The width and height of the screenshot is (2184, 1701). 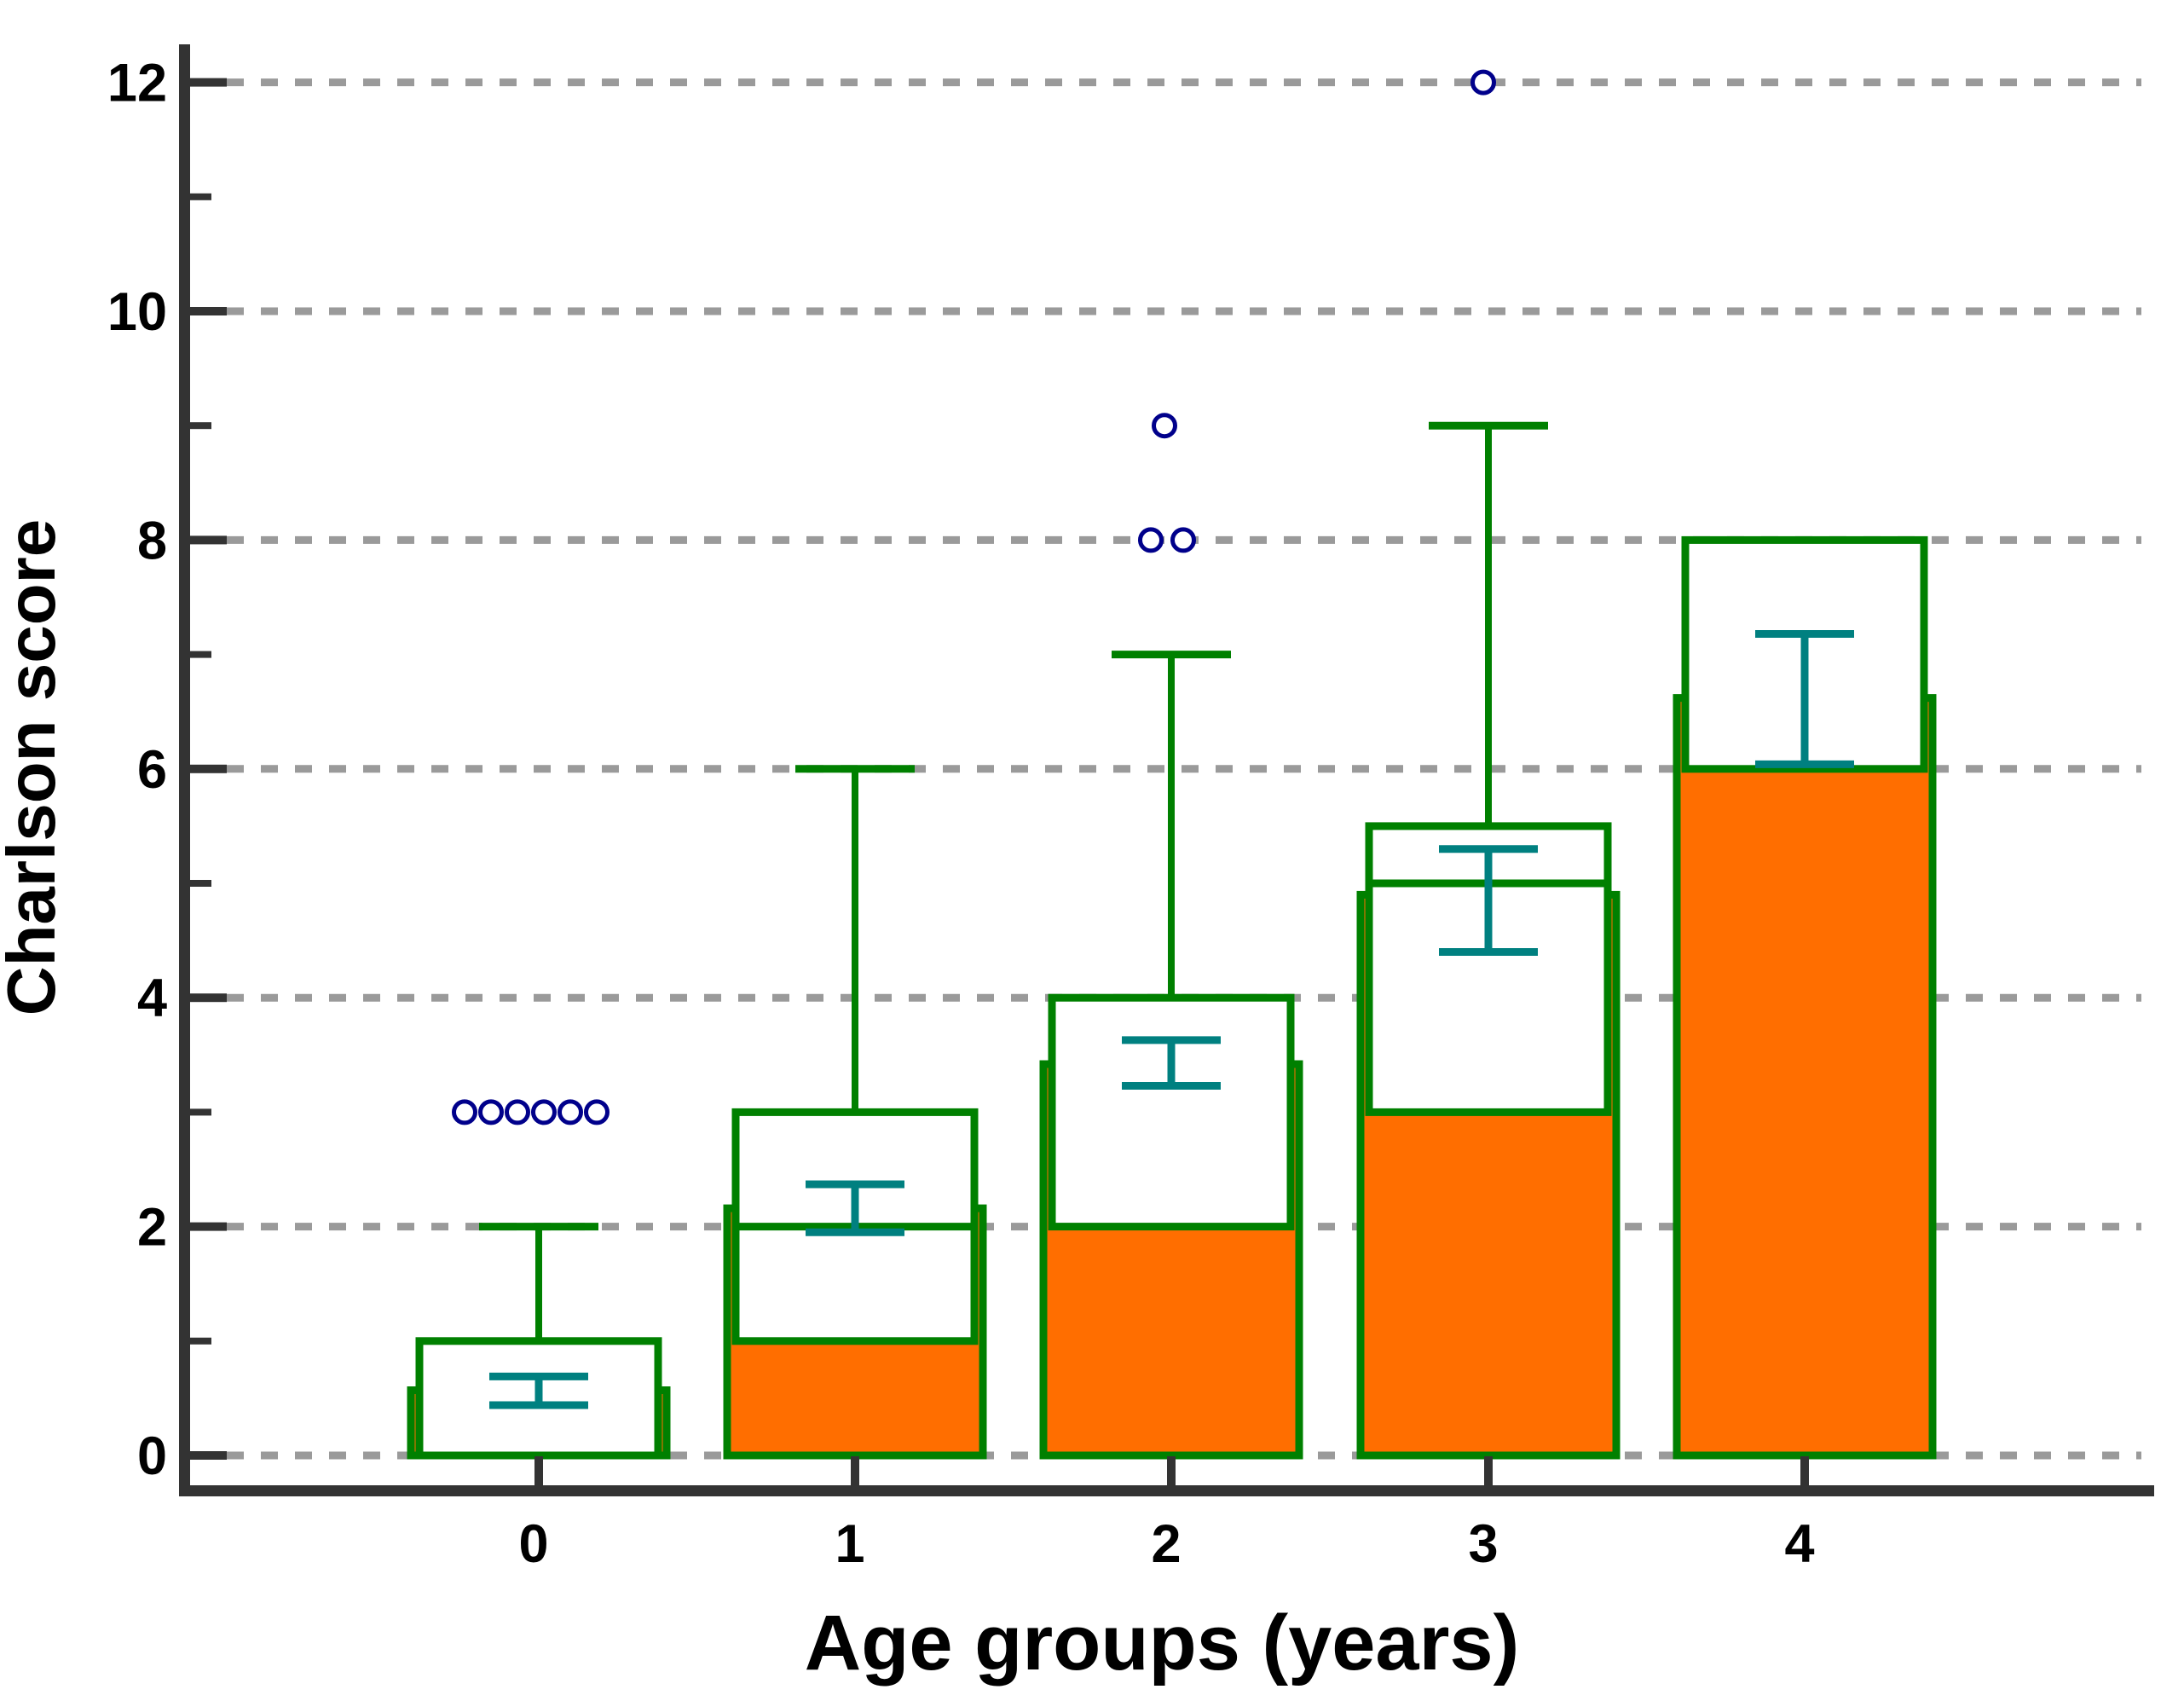 I want to click on x-axis-title: Age groups (years), so click(x=1162, y=1643).